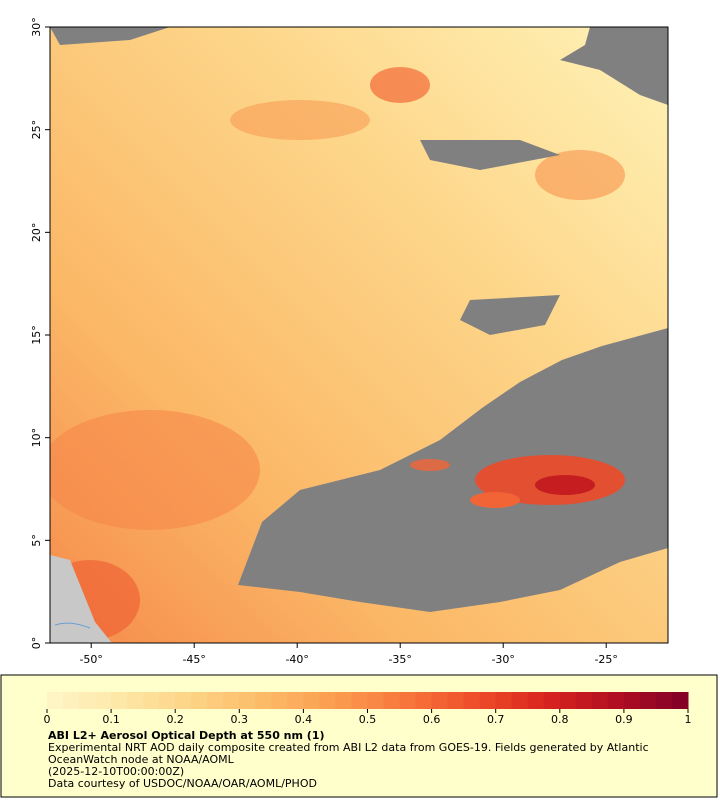 This screenshot has height=800, width=720. What do you see at coordinates (432, 719) in the screenshot?
I see `colorbar-tick-label: 0.6` at bounding box center [432, 719].